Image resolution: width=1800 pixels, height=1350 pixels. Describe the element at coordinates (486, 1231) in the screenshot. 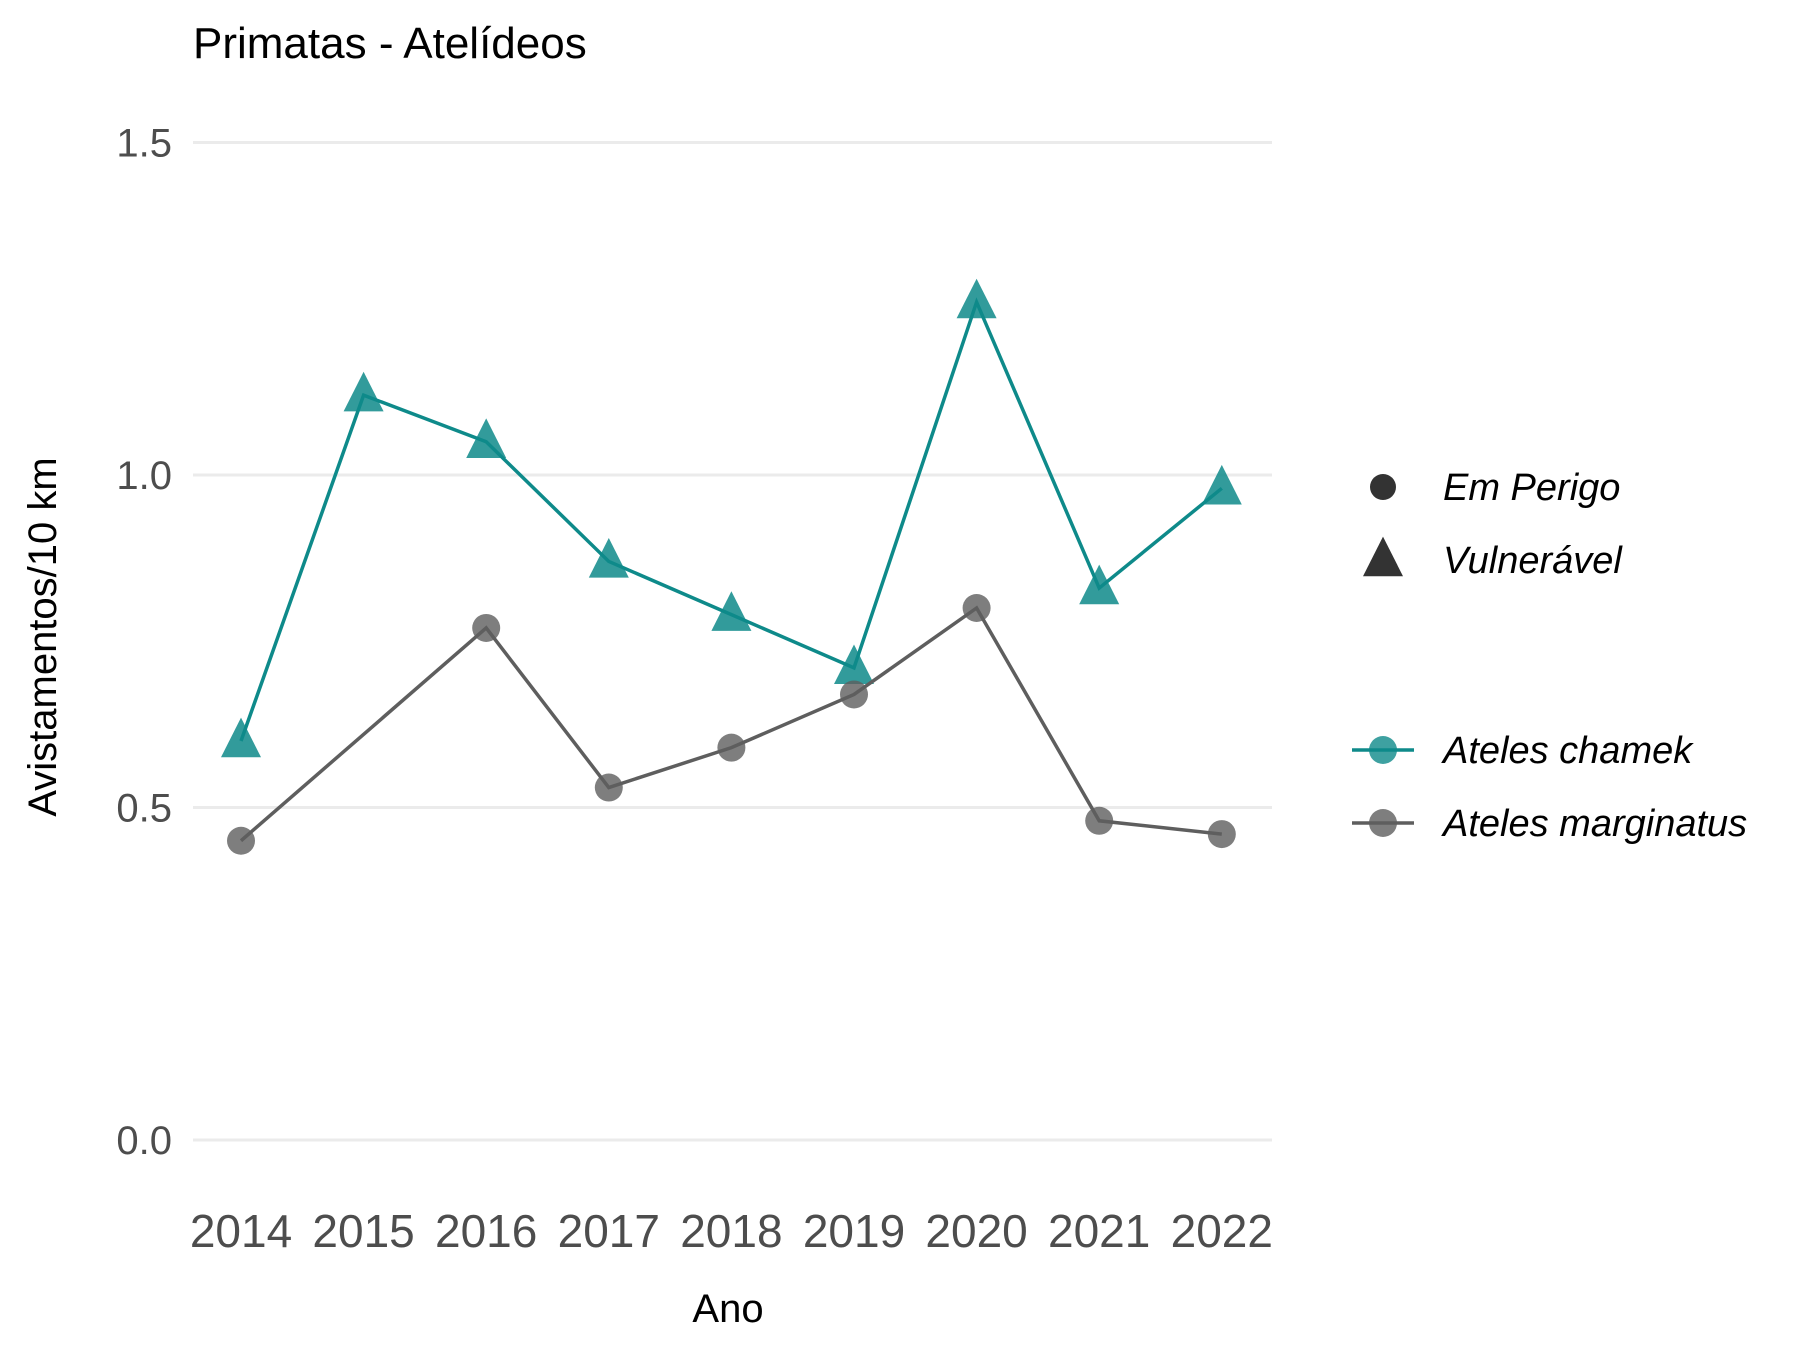

I see `x-tick-label: 2016` at that location.